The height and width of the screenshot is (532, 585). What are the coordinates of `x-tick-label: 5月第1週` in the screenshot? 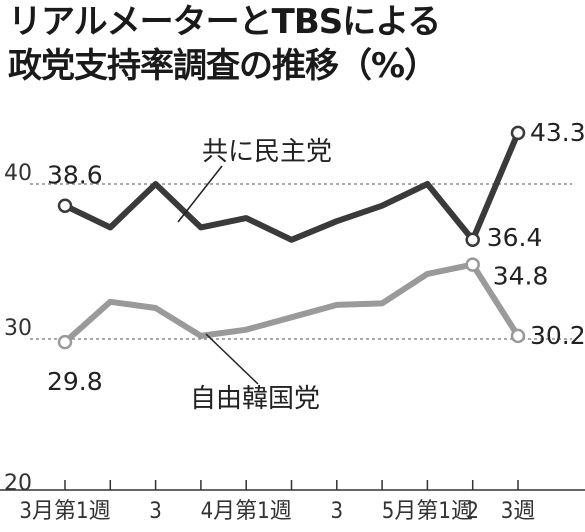 It's located at (427, 511).